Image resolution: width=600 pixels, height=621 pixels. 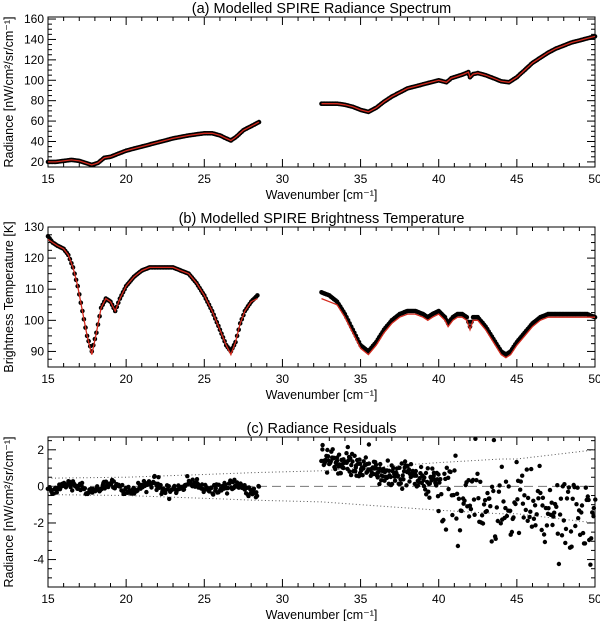 I want to click on y-tick-label: 120, so click(x=34, y=60).